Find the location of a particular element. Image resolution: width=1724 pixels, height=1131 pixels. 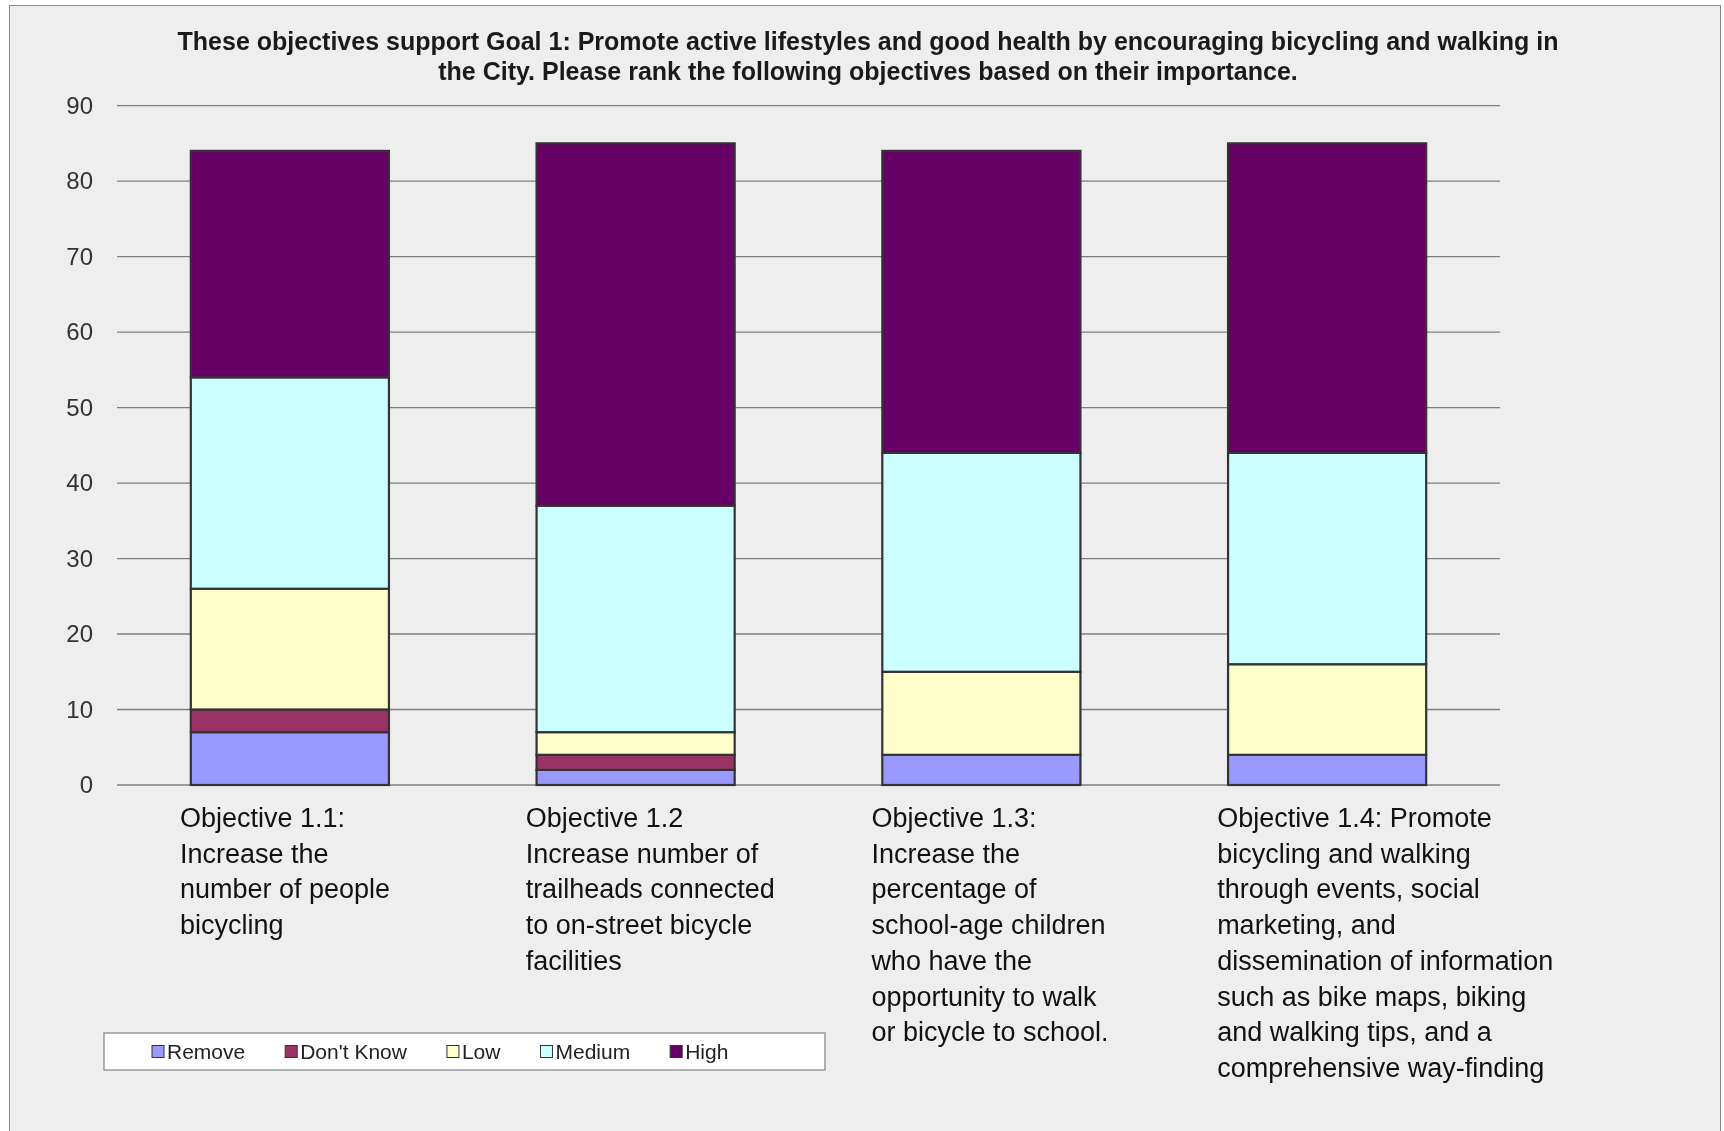

y-tick-label: 90 is located at coordinates (79, 105).